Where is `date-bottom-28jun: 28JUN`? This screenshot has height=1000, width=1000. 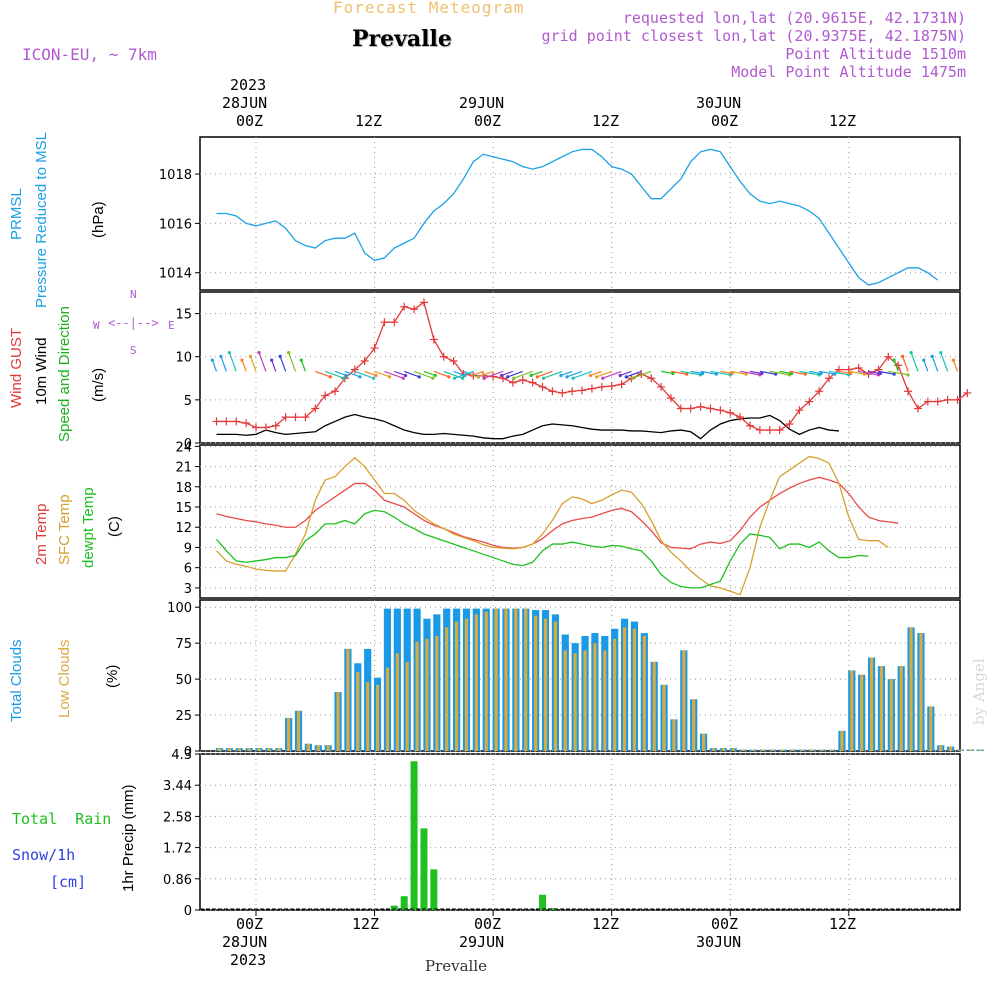 date-bottom-28jun: 28JUN is located at coordinates (245, 942).